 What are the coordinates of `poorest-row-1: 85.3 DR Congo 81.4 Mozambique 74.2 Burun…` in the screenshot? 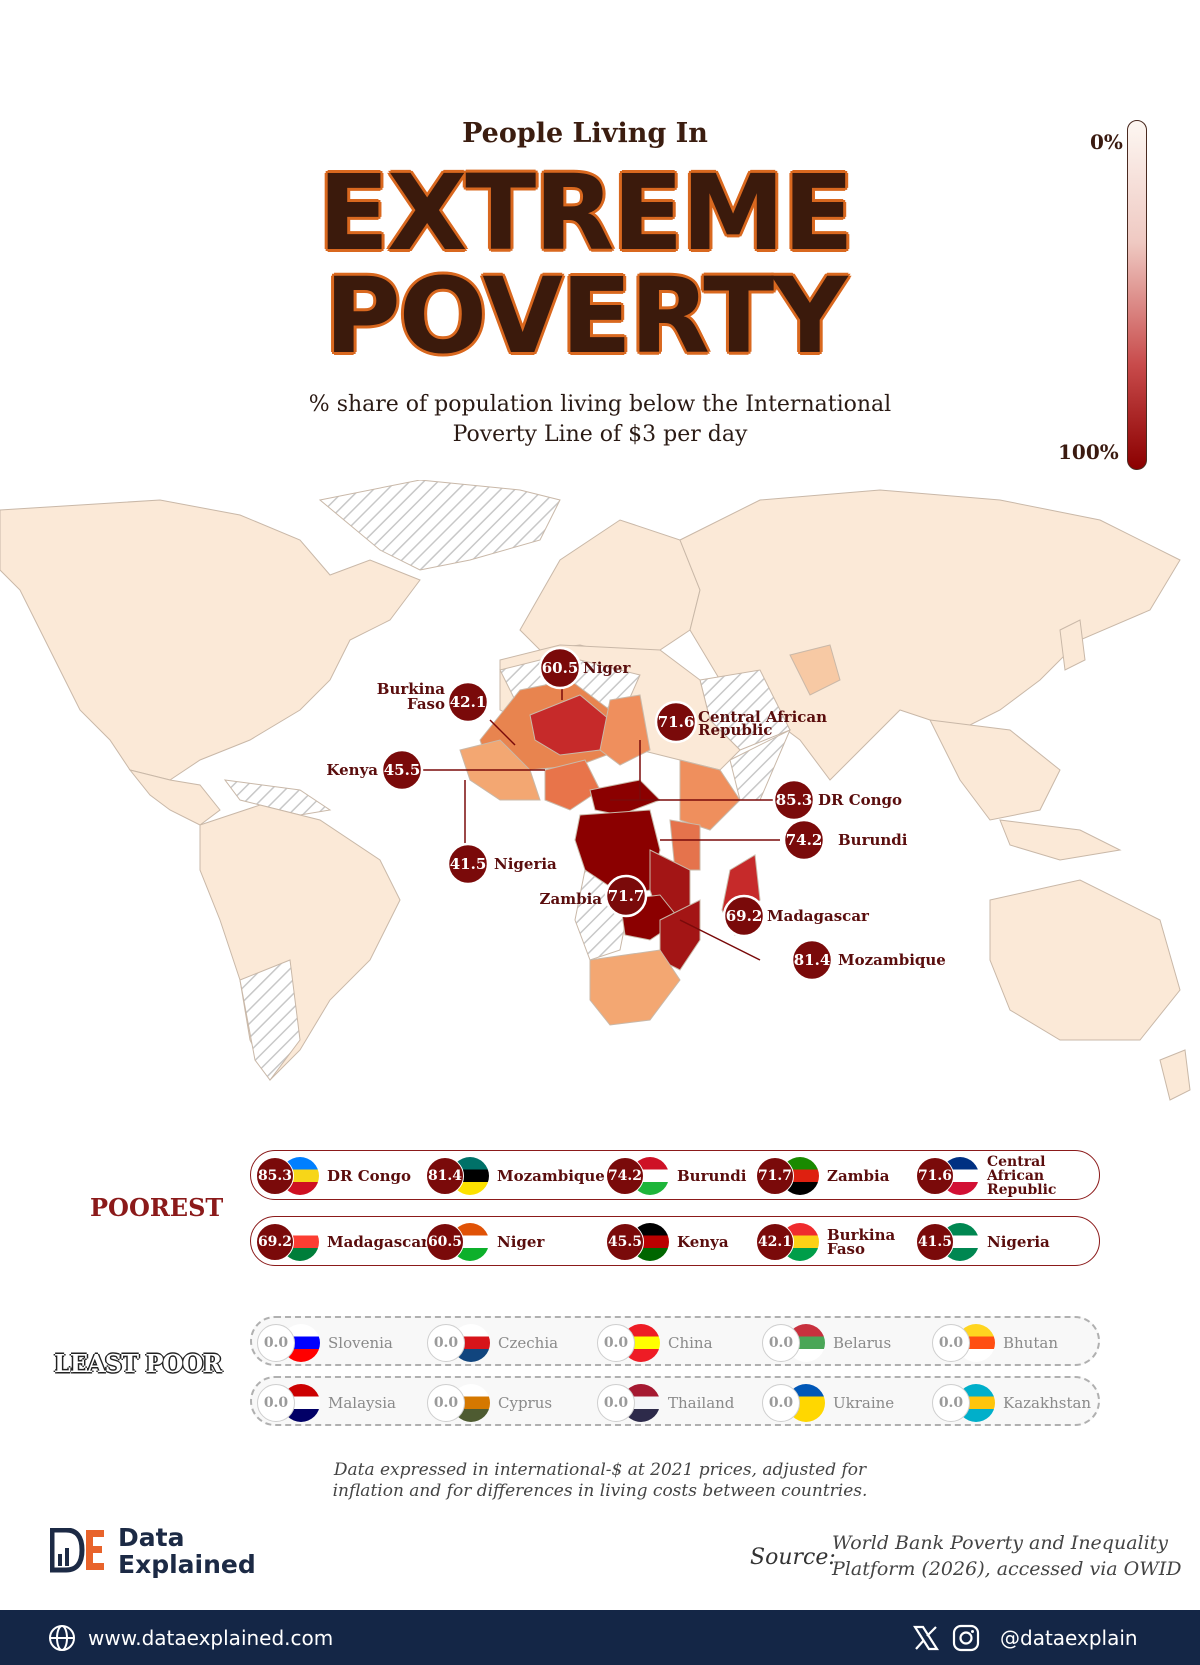 It's located at (675, 1175).